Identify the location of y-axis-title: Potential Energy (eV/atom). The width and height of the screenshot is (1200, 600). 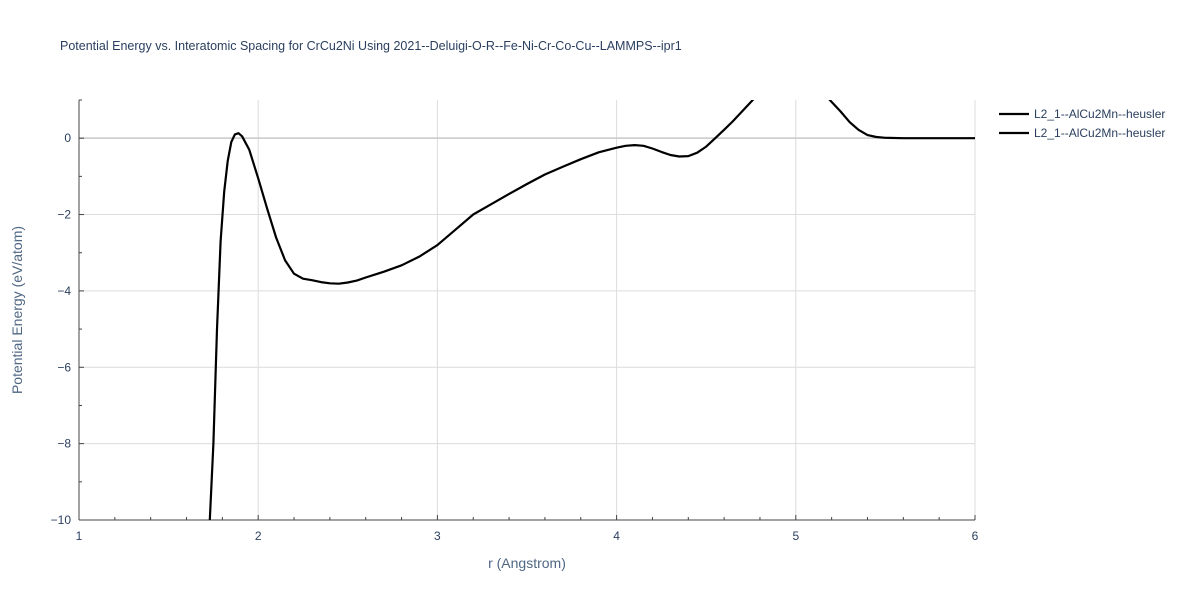
(17, 310).